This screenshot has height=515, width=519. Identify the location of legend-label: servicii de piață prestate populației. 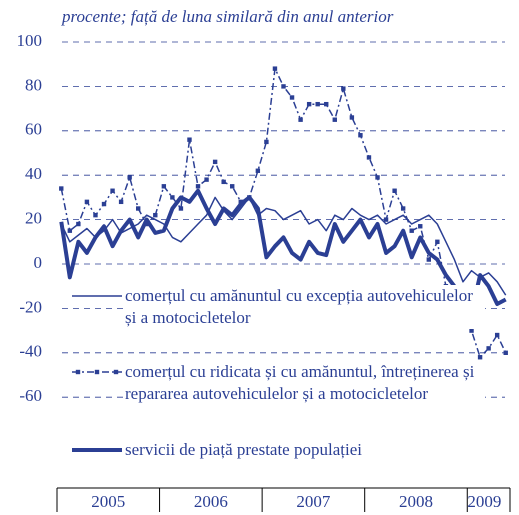
(305, 450).